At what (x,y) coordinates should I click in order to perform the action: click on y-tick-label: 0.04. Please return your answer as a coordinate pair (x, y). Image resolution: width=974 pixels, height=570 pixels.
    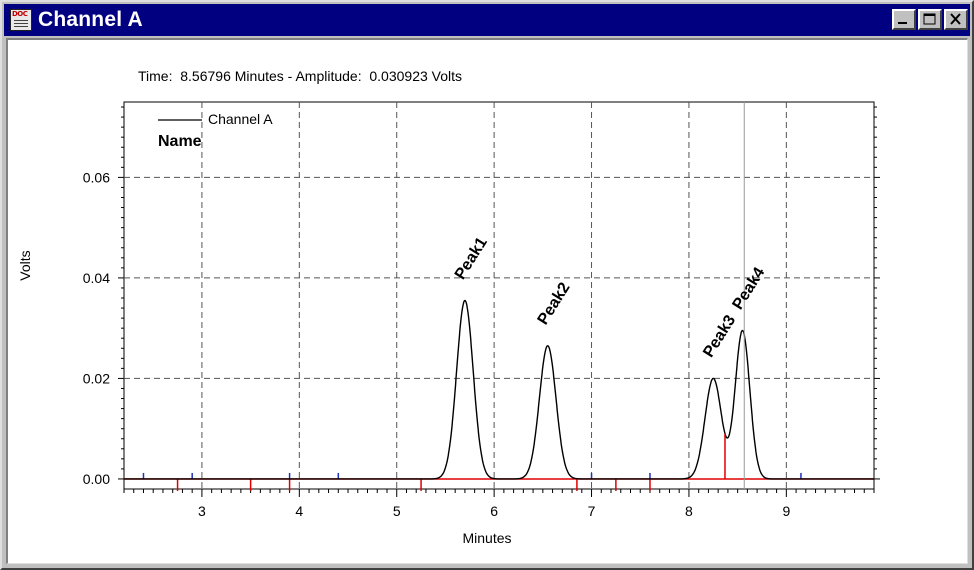
    Looking at the image, I should click on (96, 278).